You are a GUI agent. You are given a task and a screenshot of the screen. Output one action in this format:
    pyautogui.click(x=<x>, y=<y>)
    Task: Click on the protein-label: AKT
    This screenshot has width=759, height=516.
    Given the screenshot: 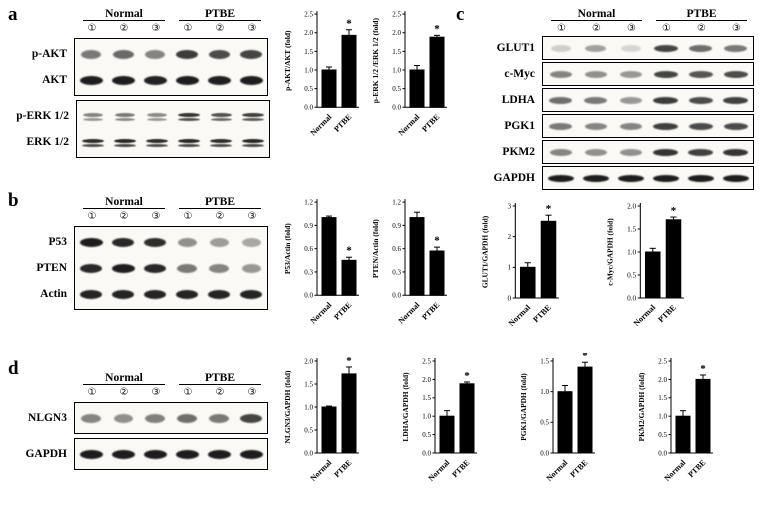 What is the action you would take?
    pyautogui.click(x=54, y=80)
    